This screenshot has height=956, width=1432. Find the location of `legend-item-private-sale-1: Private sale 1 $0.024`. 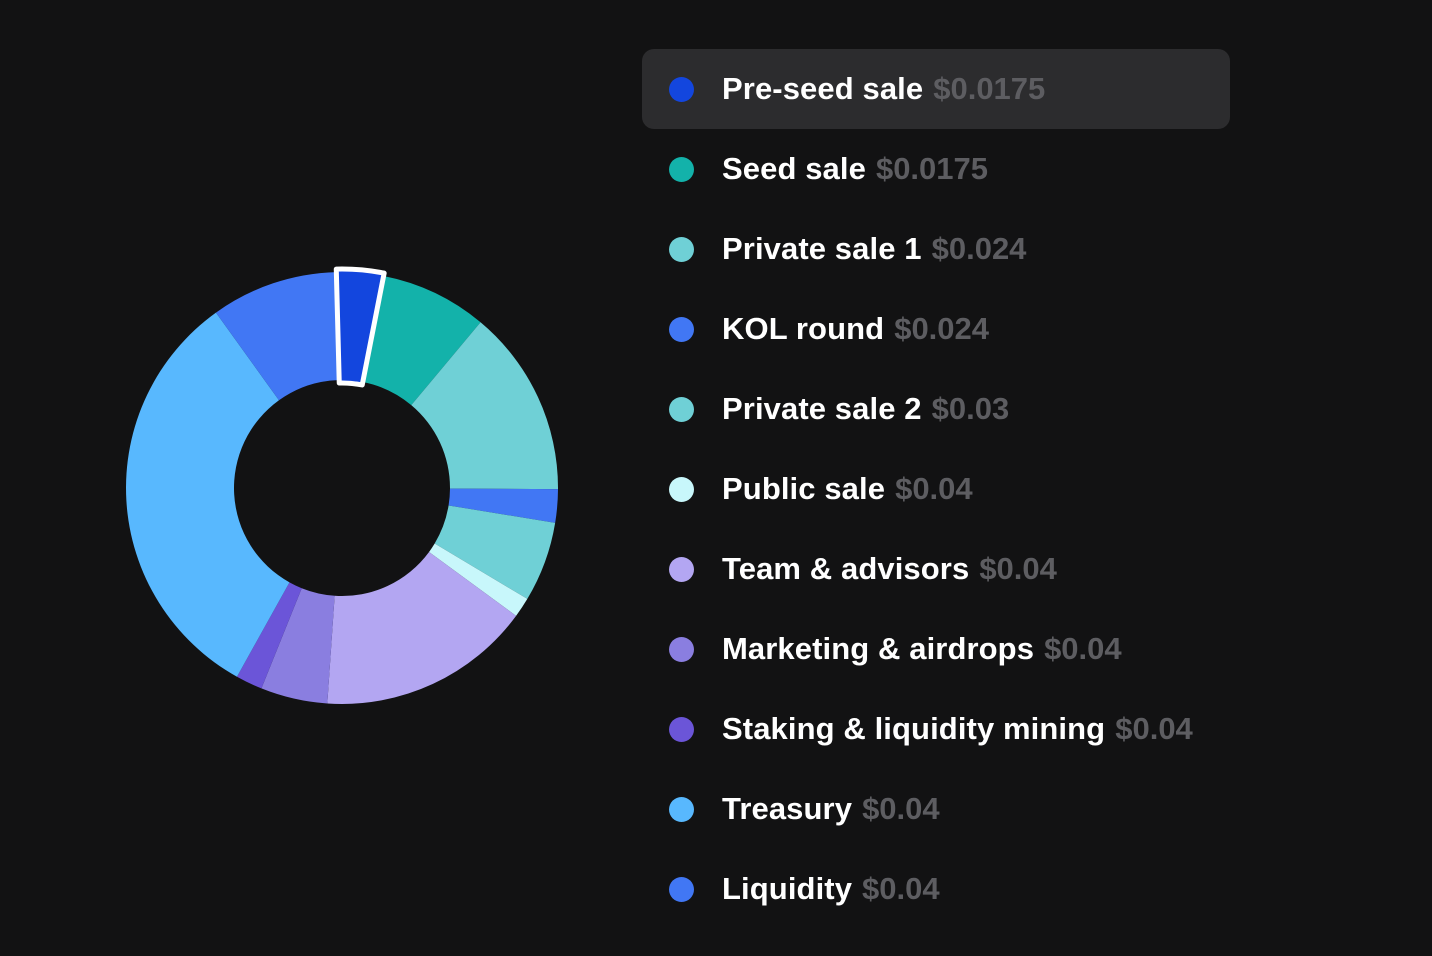

legend-item-private-sale-1: Private sale 1 $0.024 is located at coordinates (936, 249).